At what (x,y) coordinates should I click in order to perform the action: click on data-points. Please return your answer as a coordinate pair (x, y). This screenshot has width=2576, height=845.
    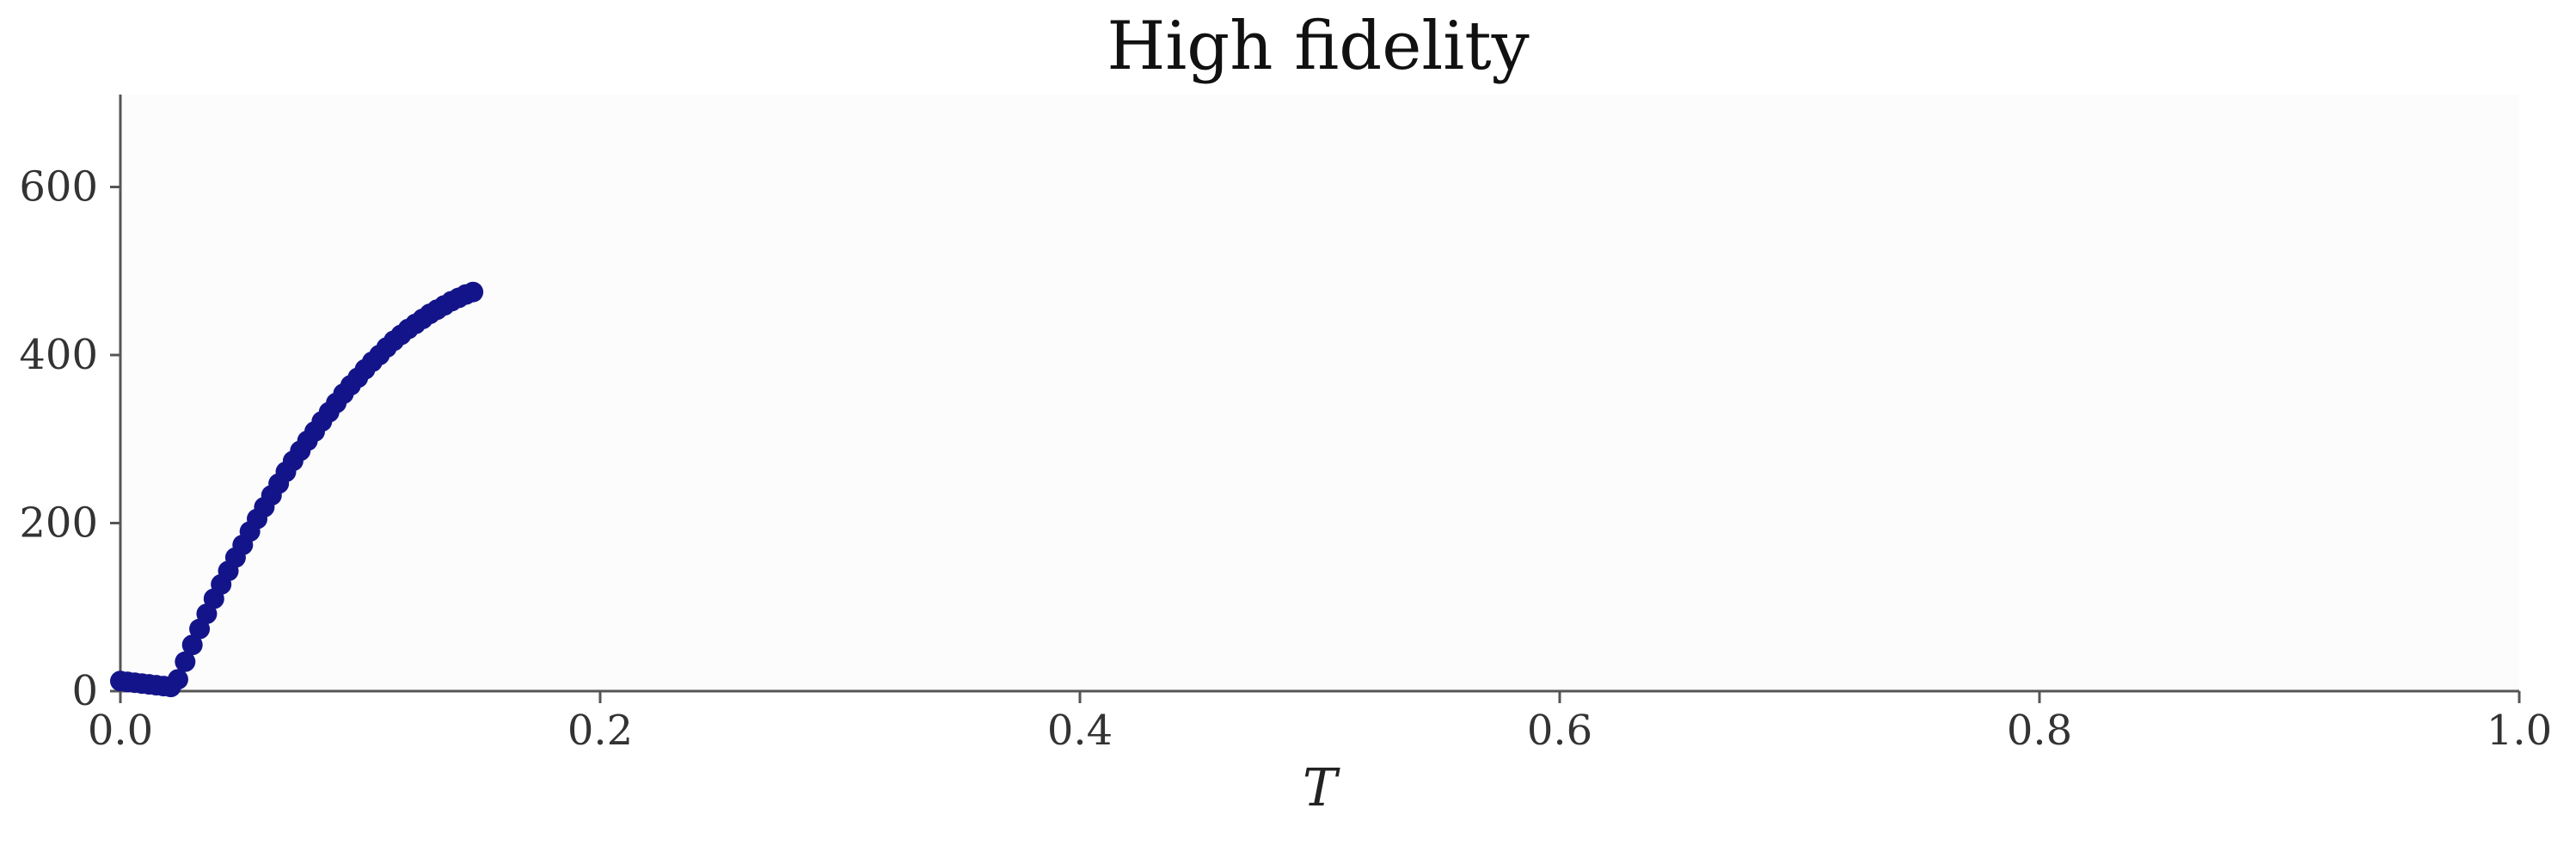
    Looking at the image, I should click on (297, 489).